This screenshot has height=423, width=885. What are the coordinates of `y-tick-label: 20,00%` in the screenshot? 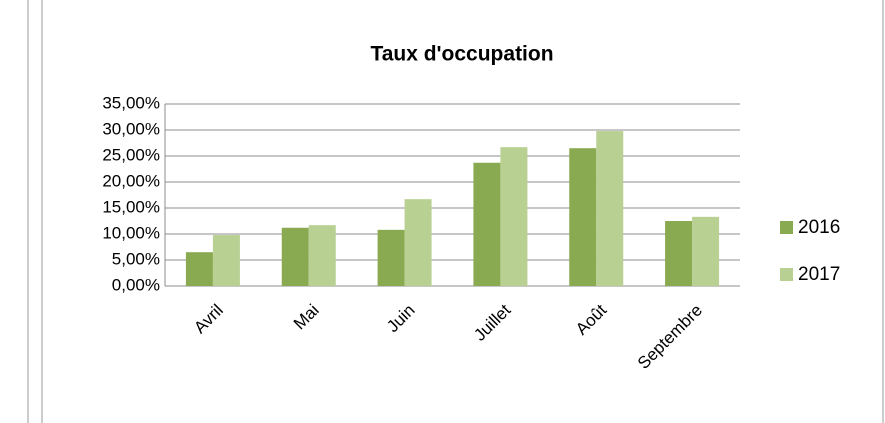 It's located at (131, 180).